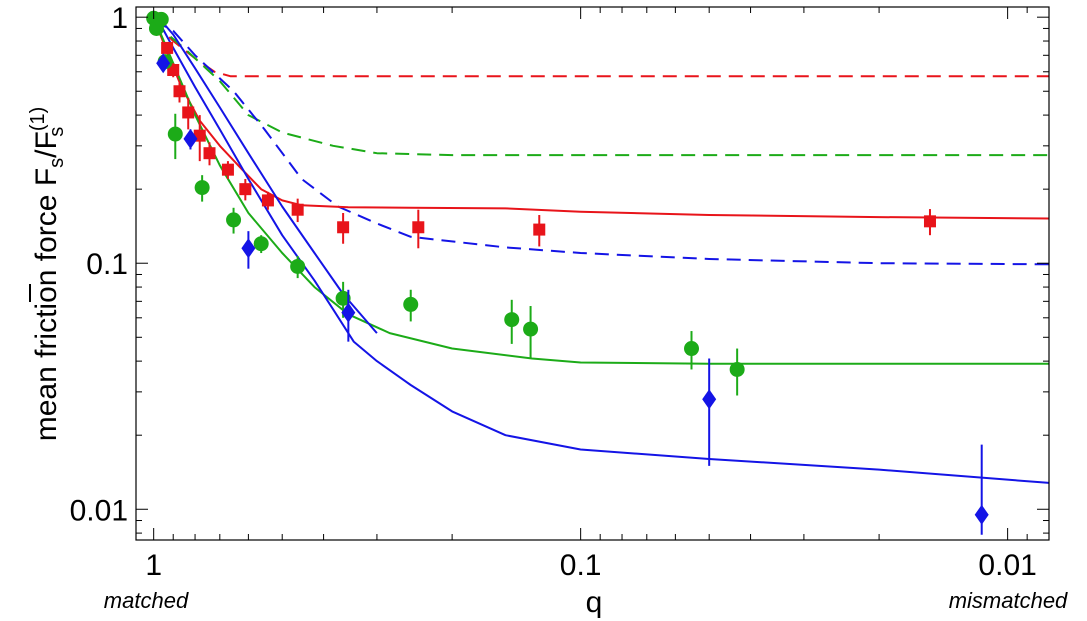 The width and height of the screenshot is (1087, 621). Describe the element at coordinates (46, 313) in the screenshot. I see `y-axis-label-prefix: mean friction force` at that location.